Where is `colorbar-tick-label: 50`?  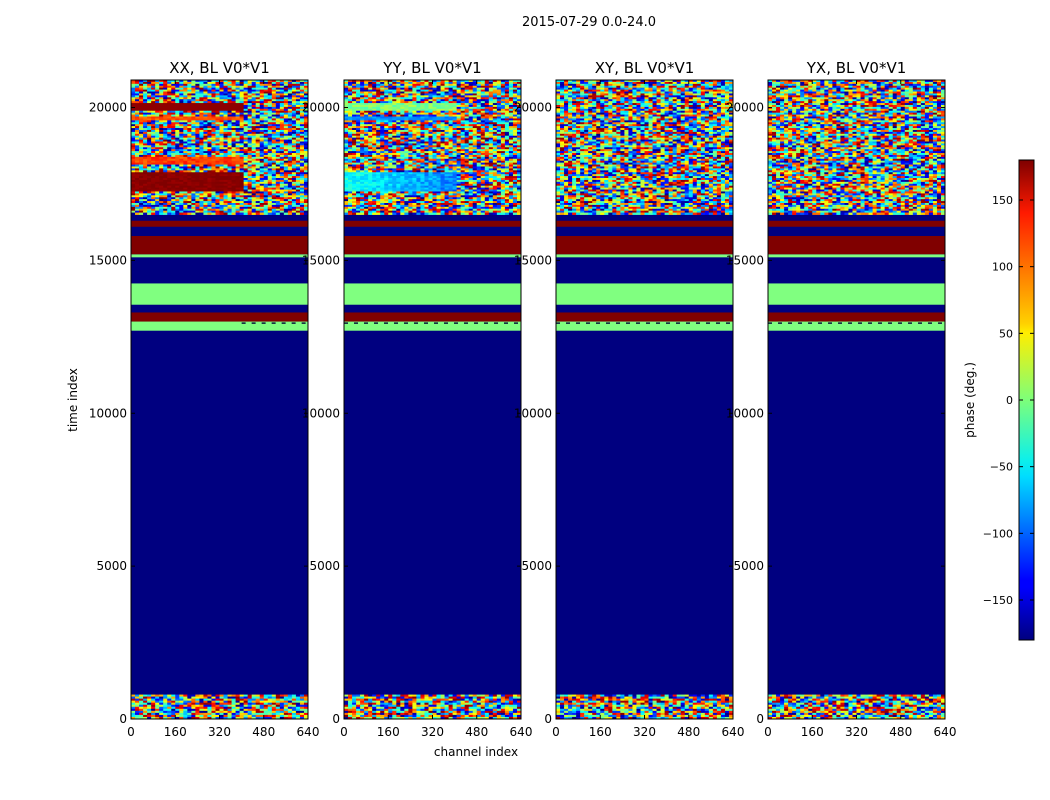 colorbar-tick-label: 50 is located at coordinates (1006, 333).